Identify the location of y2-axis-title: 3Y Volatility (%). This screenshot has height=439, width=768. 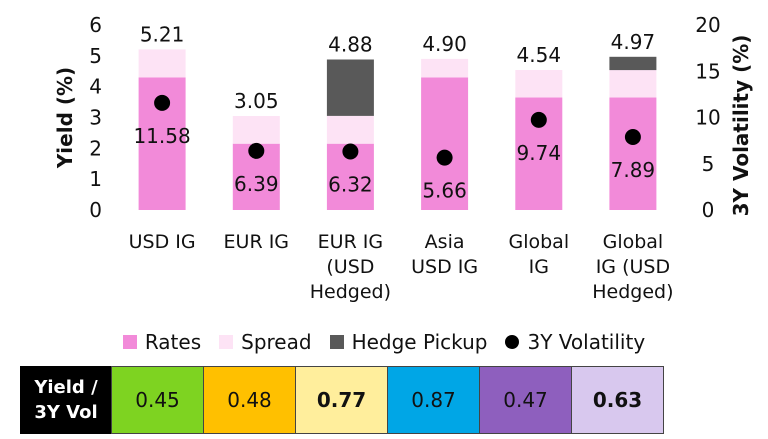
(741, 126).